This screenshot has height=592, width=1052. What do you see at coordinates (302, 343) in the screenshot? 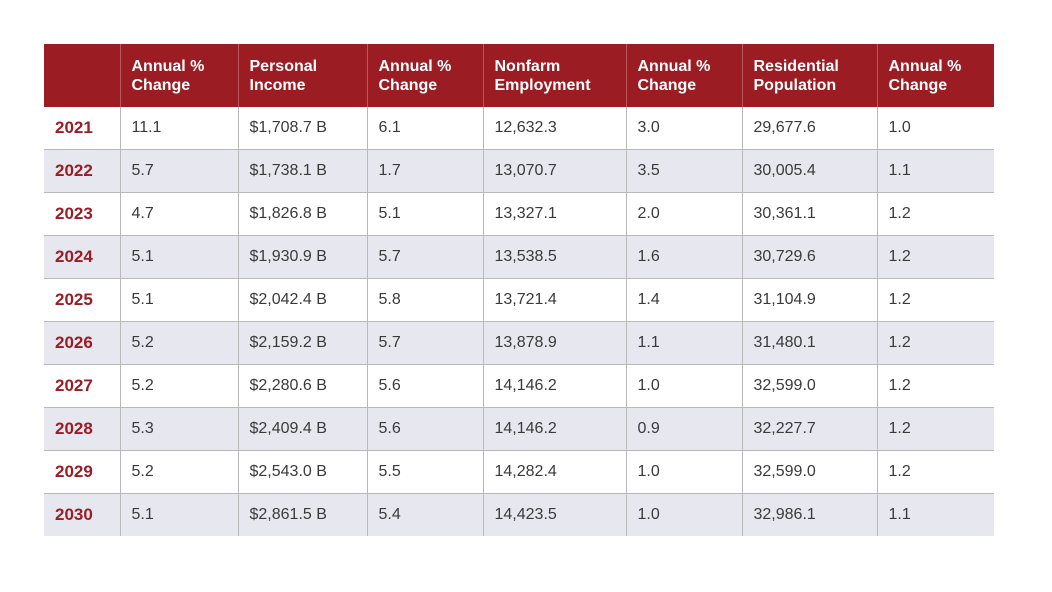
I see `personal-income-cell: $2,159.2 B` at bounding box center [302, 343].